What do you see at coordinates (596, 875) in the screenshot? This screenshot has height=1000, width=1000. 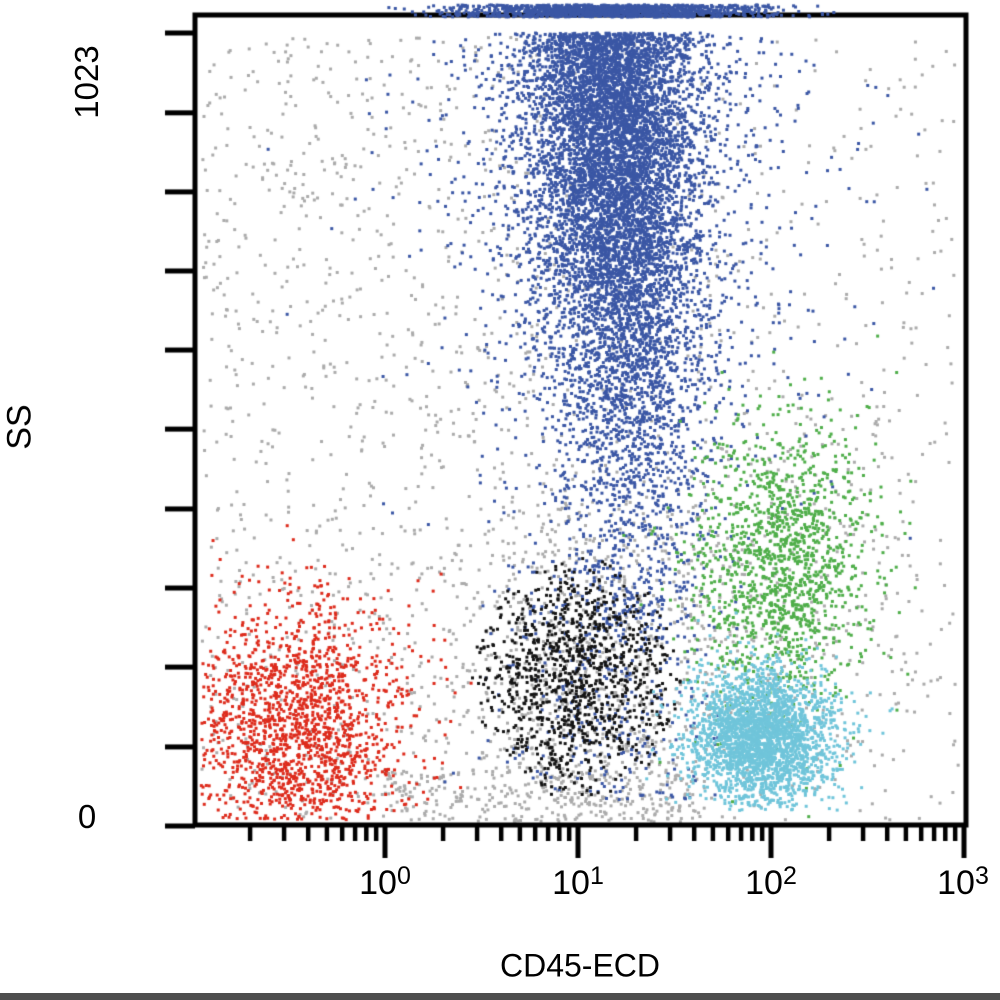 I see `x-tick-exponent: 1` at bounding box center [596, 875].